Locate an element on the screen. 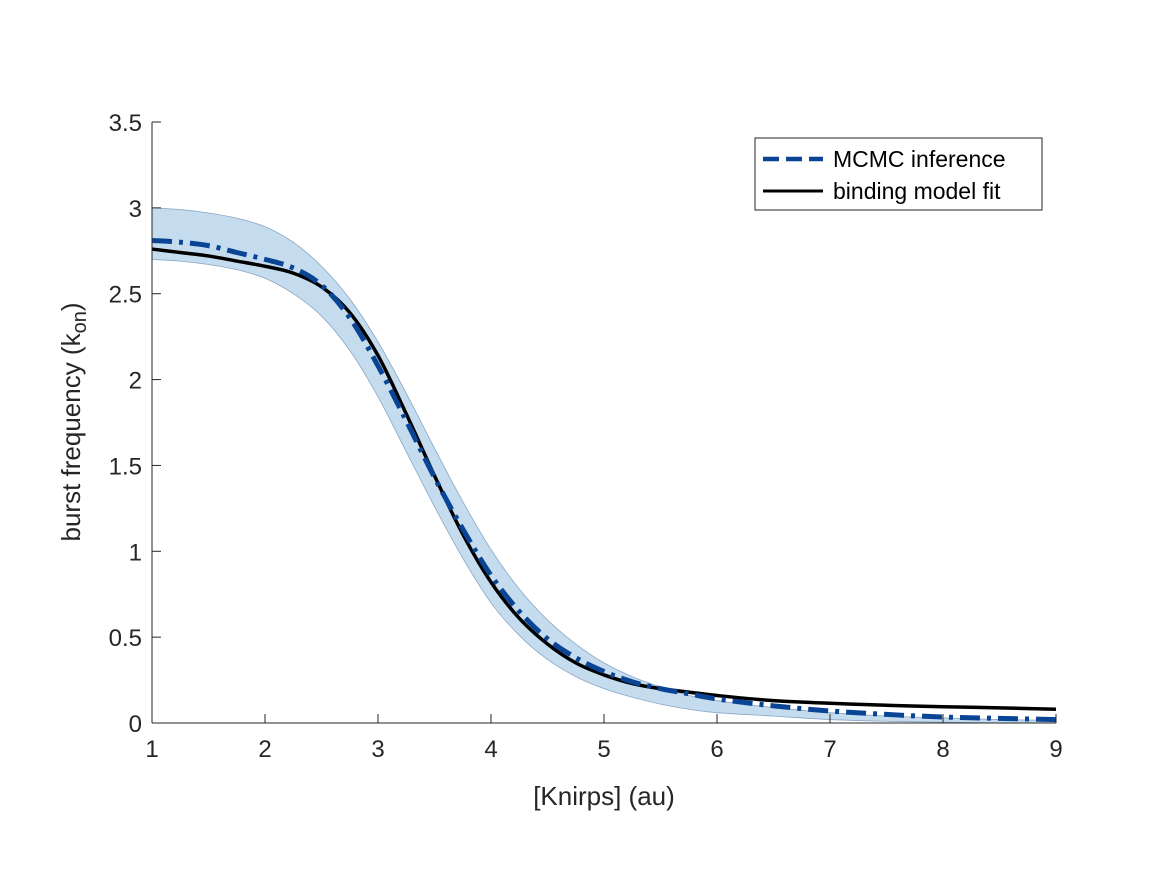 The width and height of the screenshot is (1167, 875). legend-box is located at coordinates (898, 174).